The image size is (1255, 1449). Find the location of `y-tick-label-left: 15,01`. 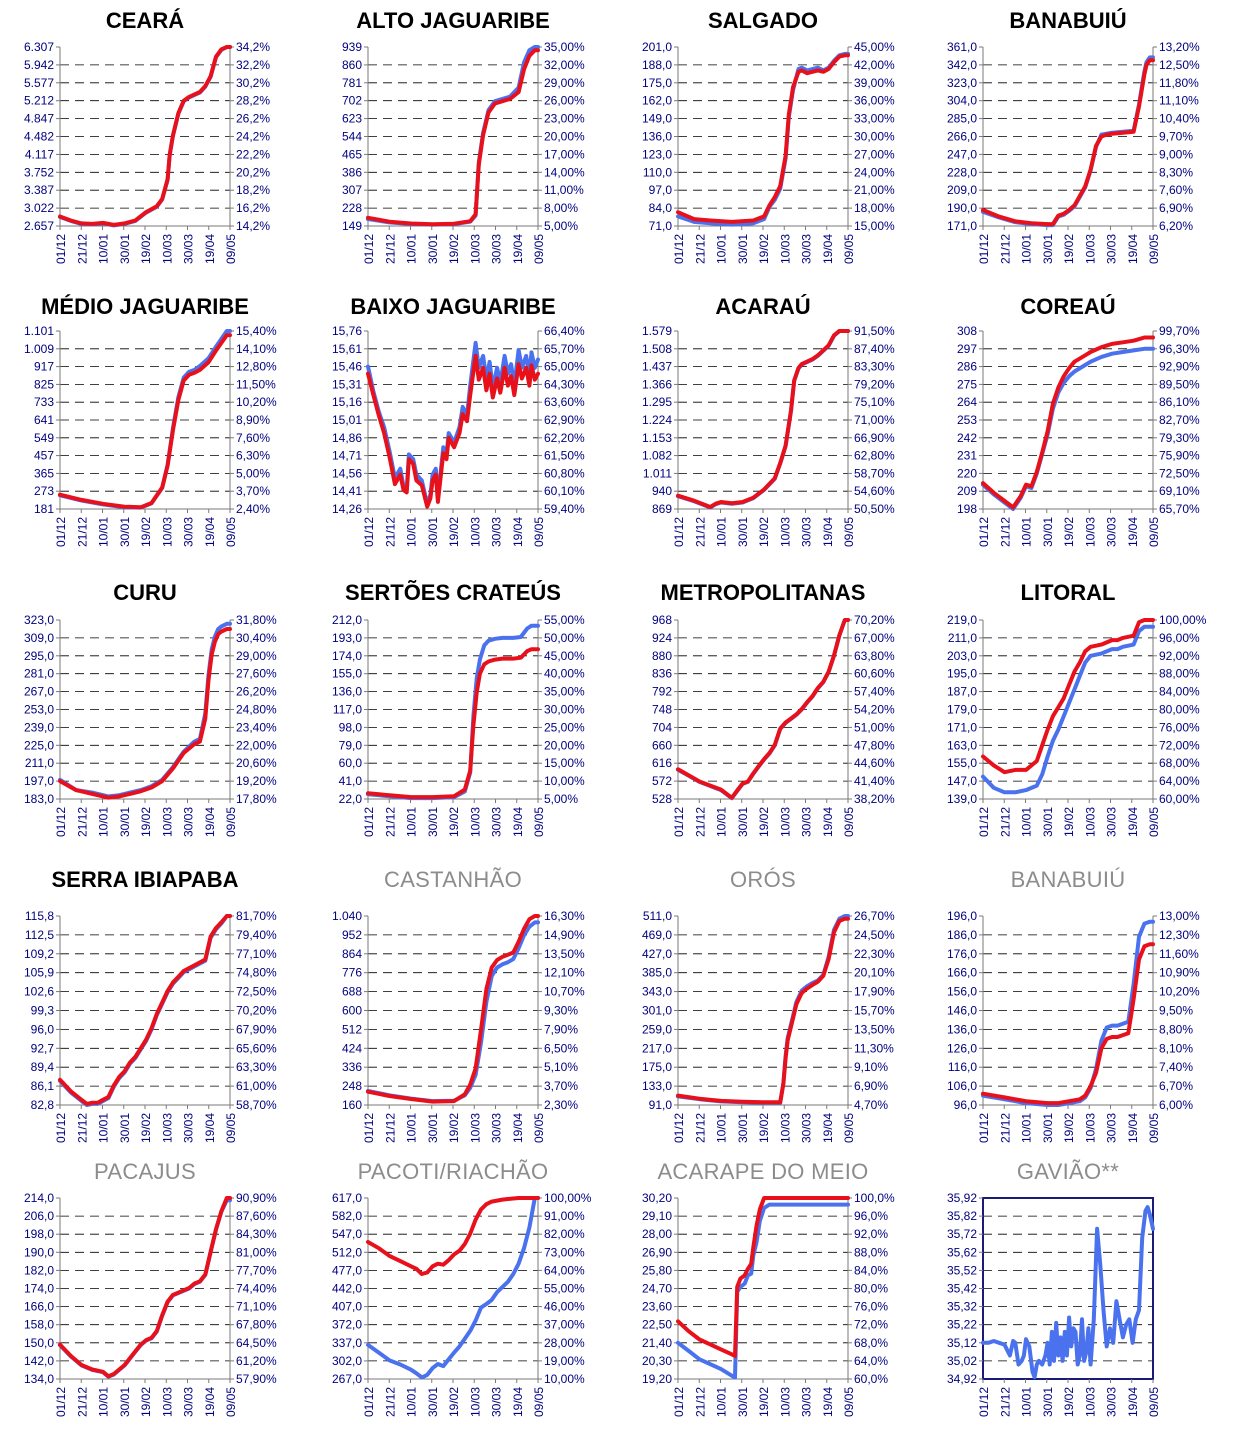

y-tick-label-left: 15,01 is located at coordinates (347, 420).